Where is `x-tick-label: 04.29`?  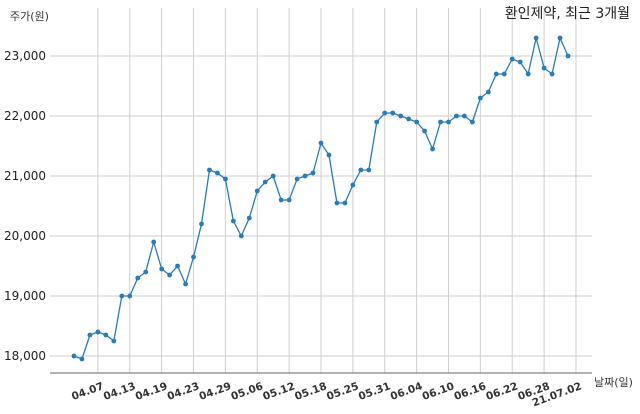
x-tick-label: 04.29 is located at coordinates (215, 391).